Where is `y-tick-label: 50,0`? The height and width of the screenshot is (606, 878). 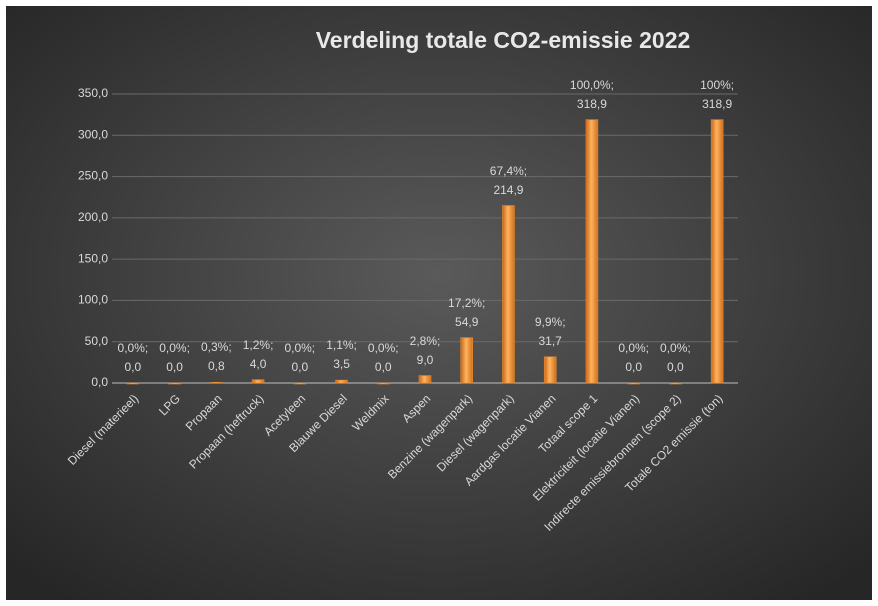 y-tick-label: 50,0 is located at coordinates (97, 341).